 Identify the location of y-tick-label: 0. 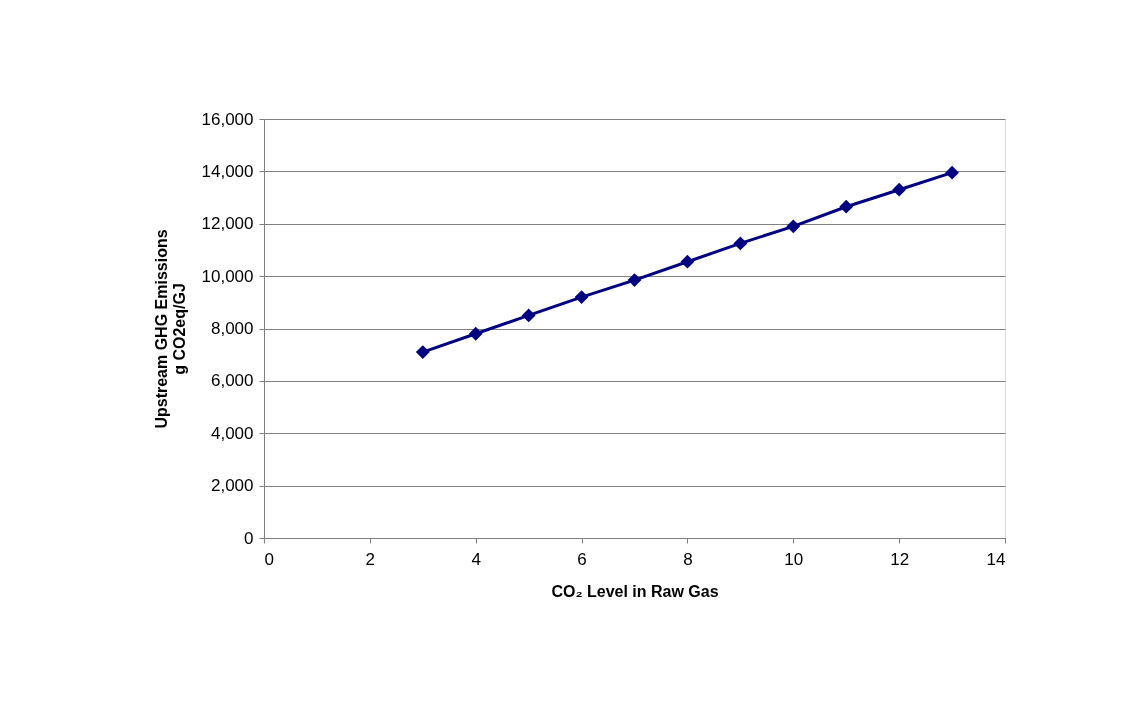
(249, 538).